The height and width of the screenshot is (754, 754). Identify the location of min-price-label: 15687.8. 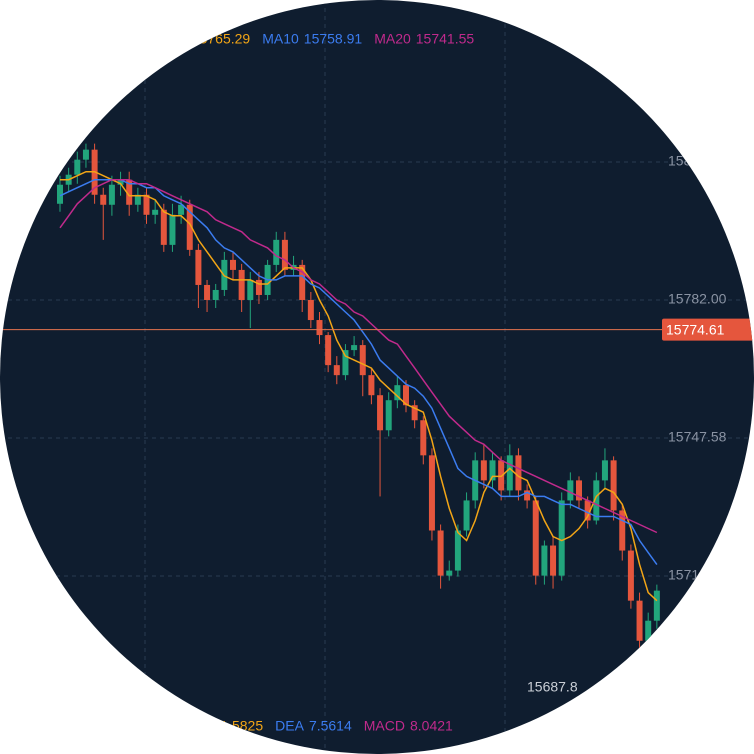
(552, 687).